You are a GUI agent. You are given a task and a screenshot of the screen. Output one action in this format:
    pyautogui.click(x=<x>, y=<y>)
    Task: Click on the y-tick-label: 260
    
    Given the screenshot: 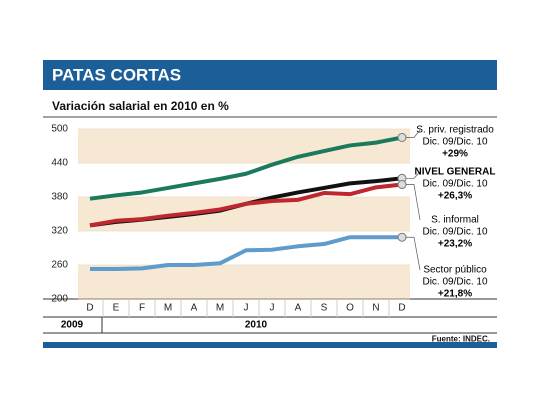 What is the action you would take?
    pyautogui.click(x=59, y=265)
    